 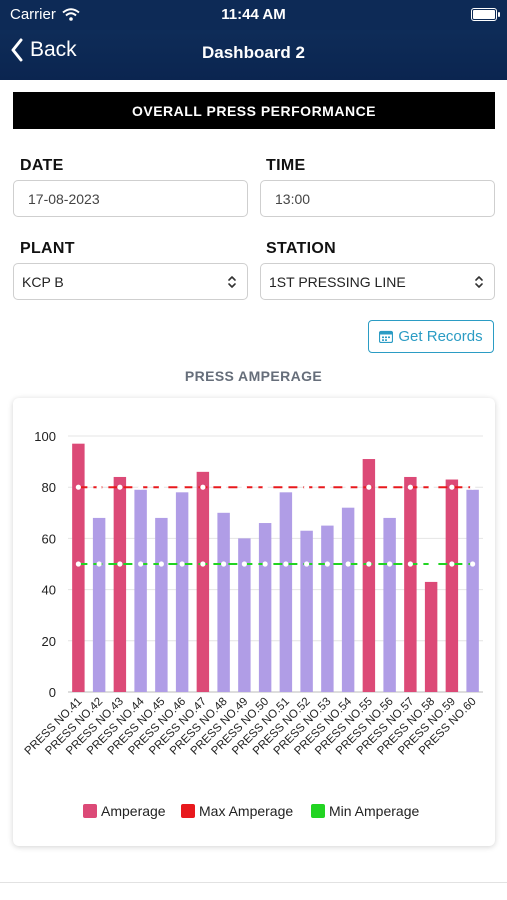 I want to click on legend-label: Min Amperage, so click(x=374, y=811).